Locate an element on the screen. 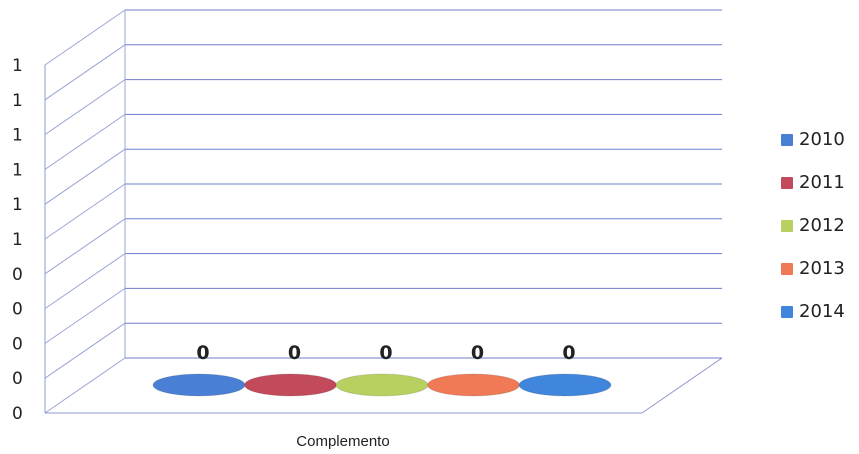 The width and height of the screenshot is (859, 454). legend-item-2013: 2013 is located at coordinates (813, 268).